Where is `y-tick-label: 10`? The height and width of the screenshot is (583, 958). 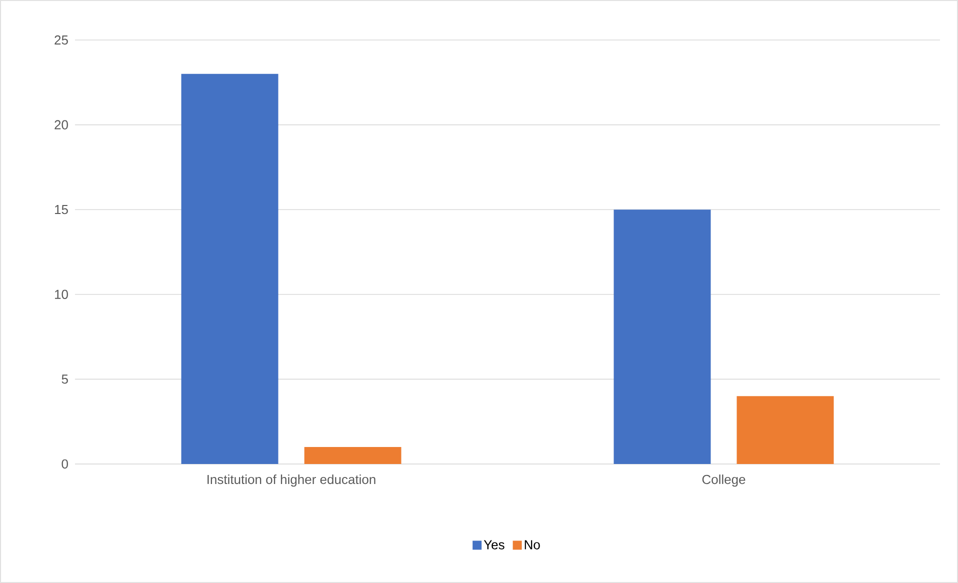 y-tick-label: 10 is located at coordinates (61, 294).